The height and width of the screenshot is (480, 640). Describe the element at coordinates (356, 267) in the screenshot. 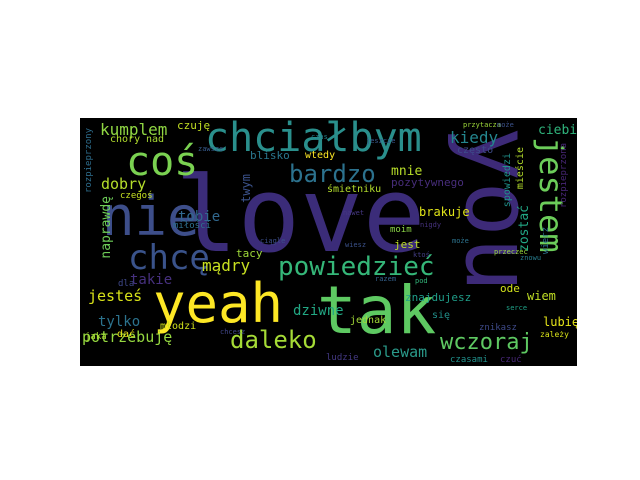

I see `word-powiedziec: powiedzieć` at that location.